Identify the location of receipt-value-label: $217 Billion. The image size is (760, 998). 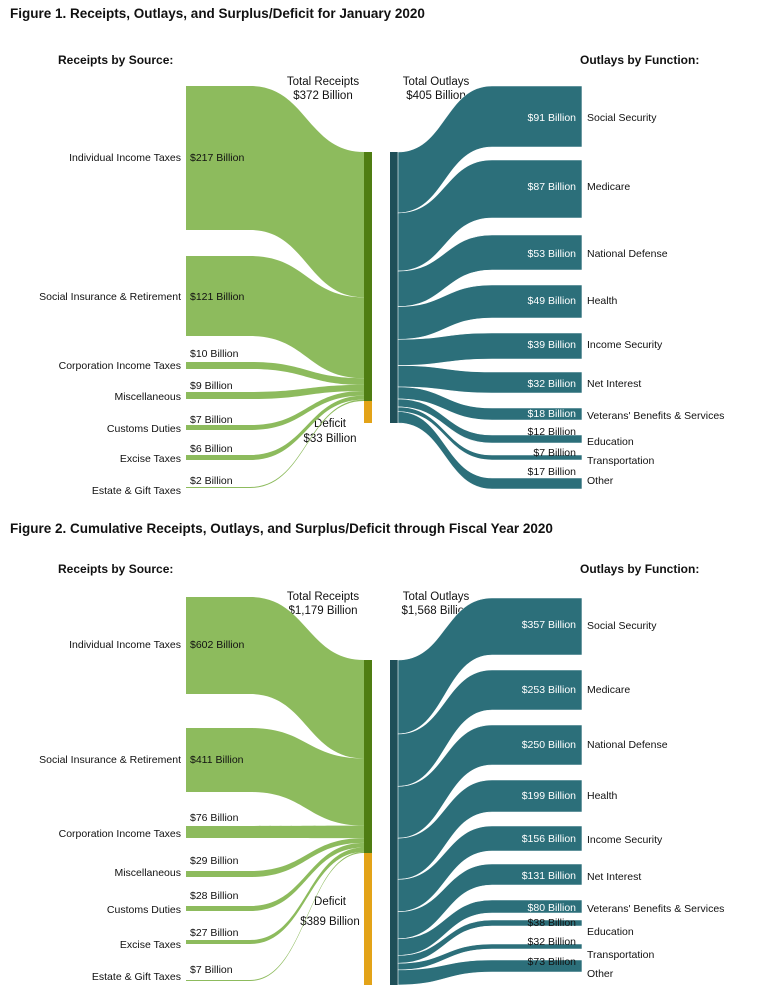
(217, 158).